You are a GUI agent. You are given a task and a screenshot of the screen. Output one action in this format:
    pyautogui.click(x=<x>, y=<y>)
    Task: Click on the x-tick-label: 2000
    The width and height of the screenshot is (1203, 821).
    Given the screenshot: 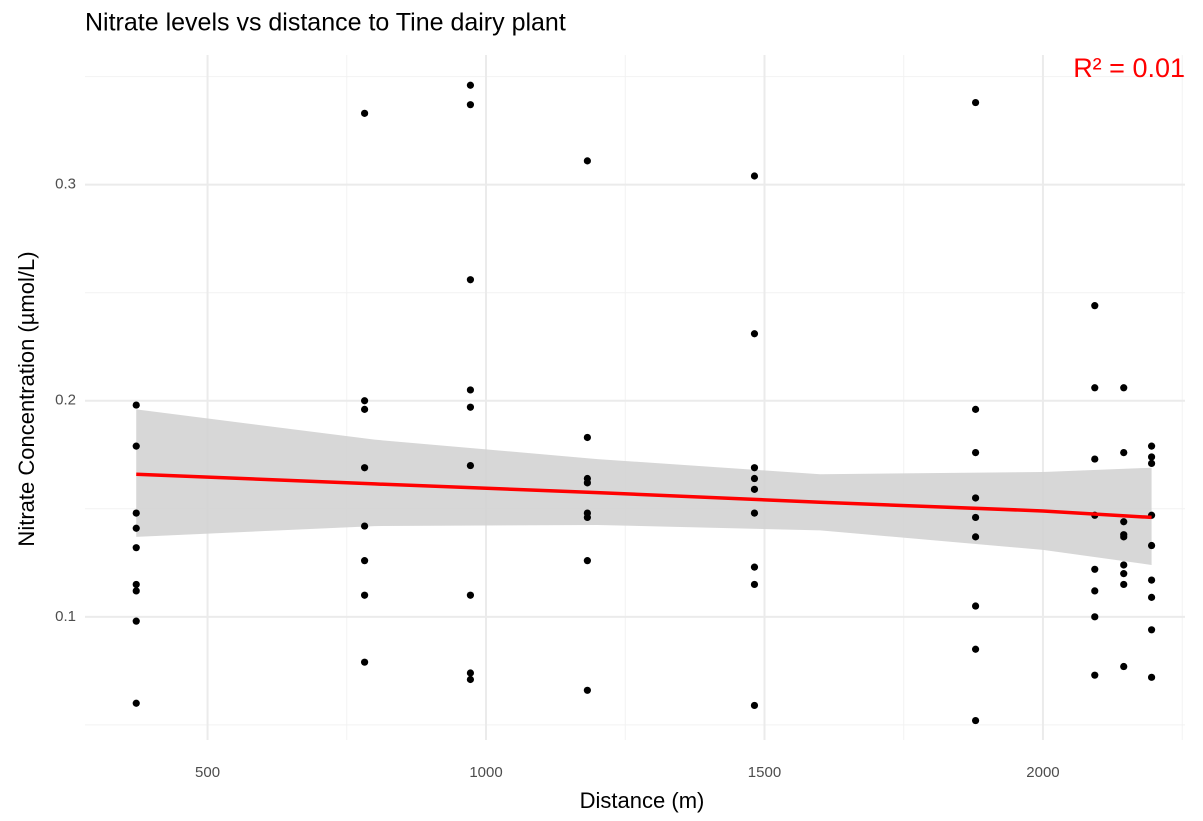 What is the action you would take?
    pyautogui.click(x=1042, y=772)
    